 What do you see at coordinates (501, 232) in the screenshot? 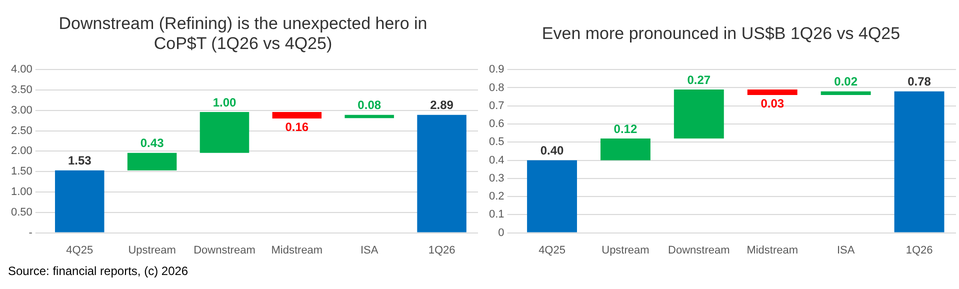
I see `y-tick-label: 0` at bounding box center [501, 232].